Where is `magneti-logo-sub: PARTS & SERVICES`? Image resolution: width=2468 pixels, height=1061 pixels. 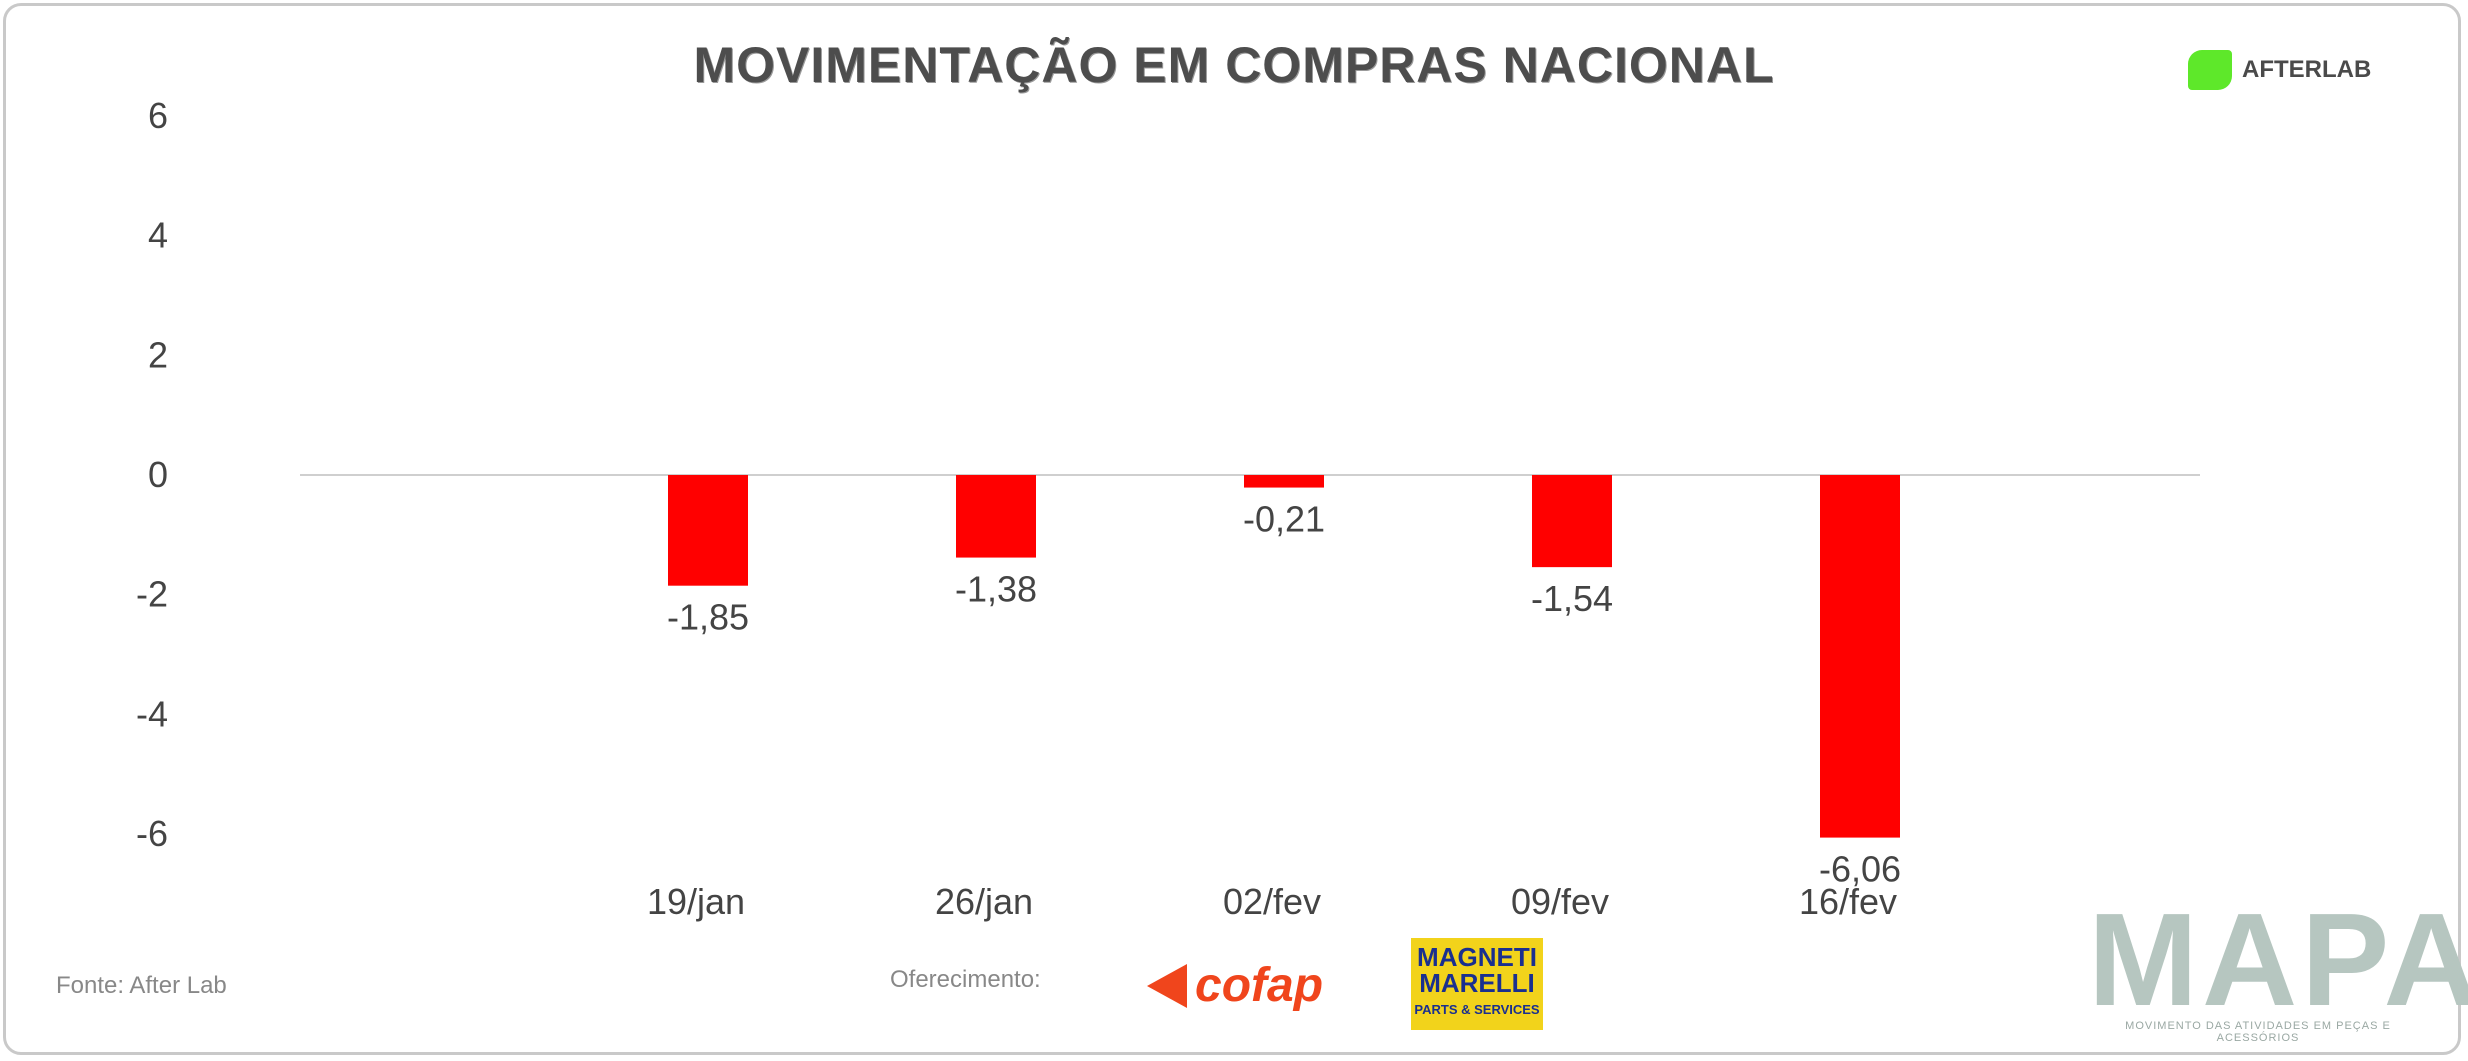
magneti-logo-sub: PARTS & SERVICES is located at coordinates (1477, 1009).